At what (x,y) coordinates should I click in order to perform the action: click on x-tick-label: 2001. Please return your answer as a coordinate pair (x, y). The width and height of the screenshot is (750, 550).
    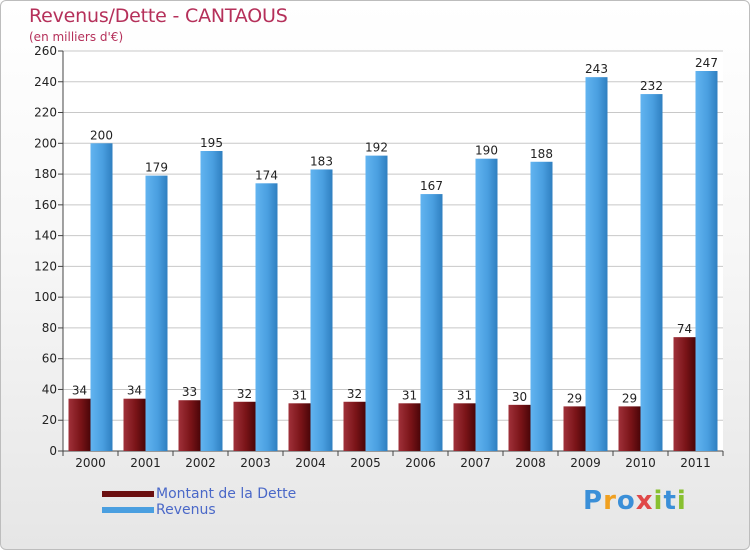
    Looking at the image, I should click on (145, 463).